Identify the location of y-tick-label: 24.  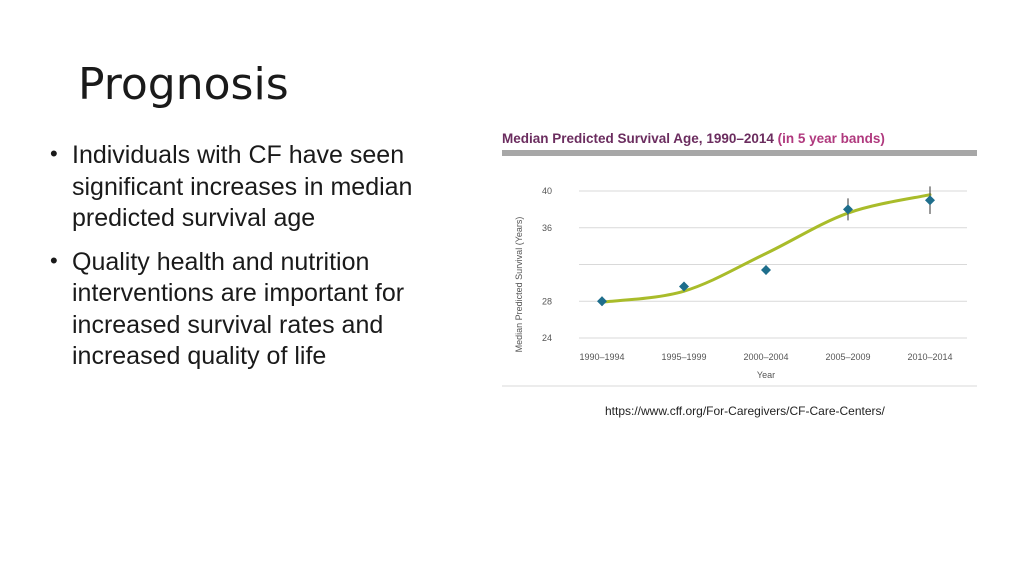
(547, 338).